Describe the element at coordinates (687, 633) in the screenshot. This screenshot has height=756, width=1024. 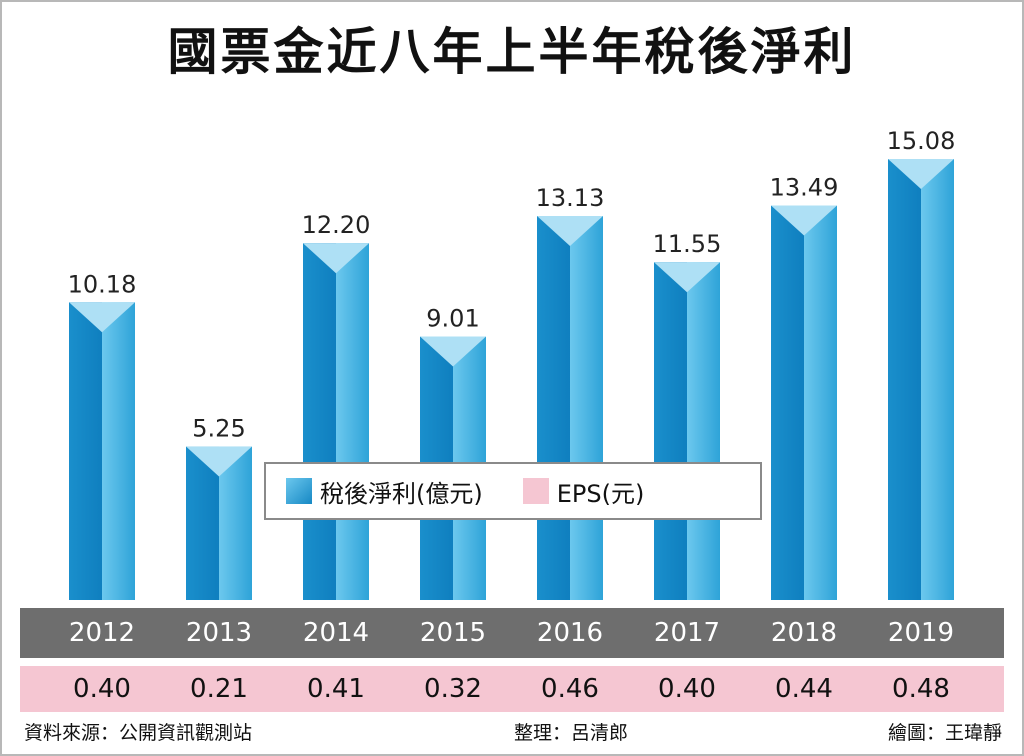
I see `year-label-2017: 2017` at that location.